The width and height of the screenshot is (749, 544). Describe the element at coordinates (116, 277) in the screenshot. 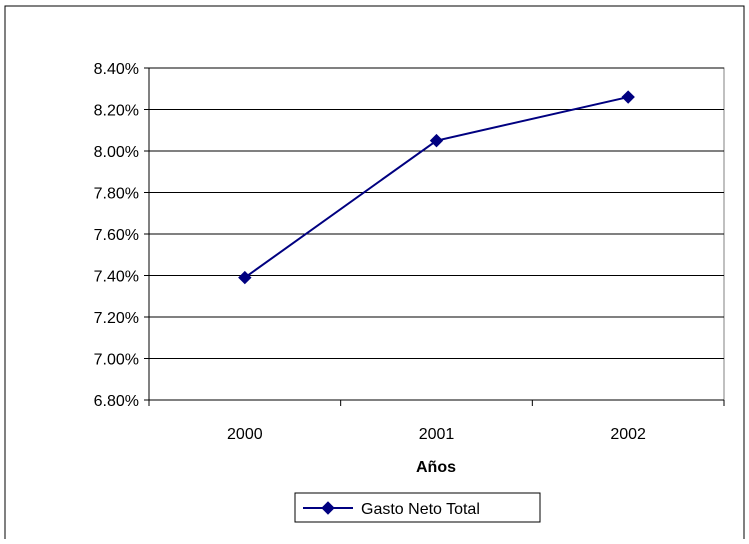

I see `y-tick-label: 7.40%` at that location.